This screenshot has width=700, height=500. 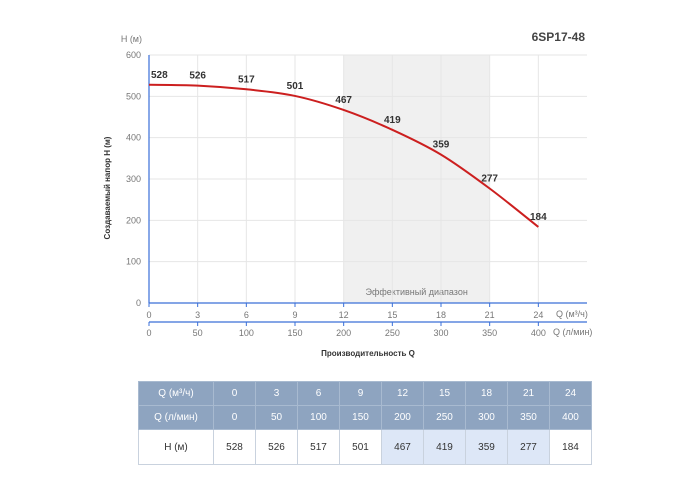 What do you see at coordinates (133, 179) in the screenshot?
I see `y-tick-label: 300` at bounding box center [133, 179].